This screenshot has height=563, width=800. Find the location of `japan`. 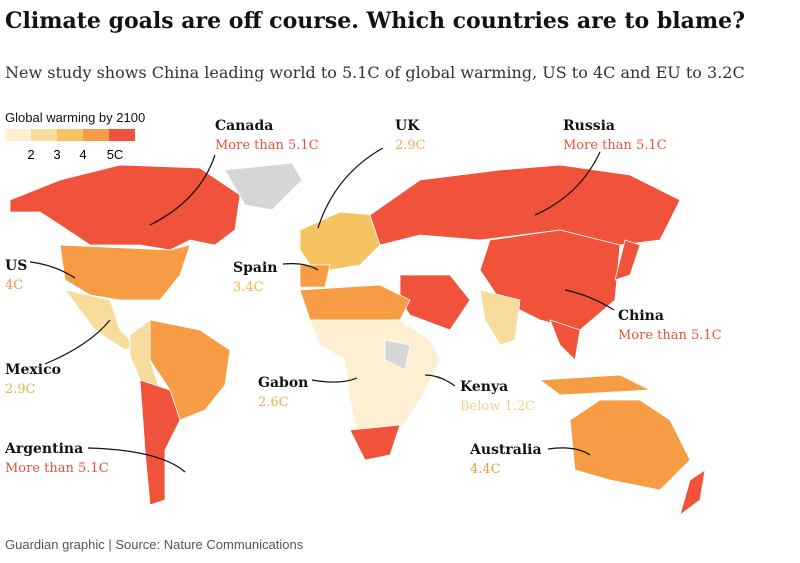

japan is located at coordinates (627, 260).